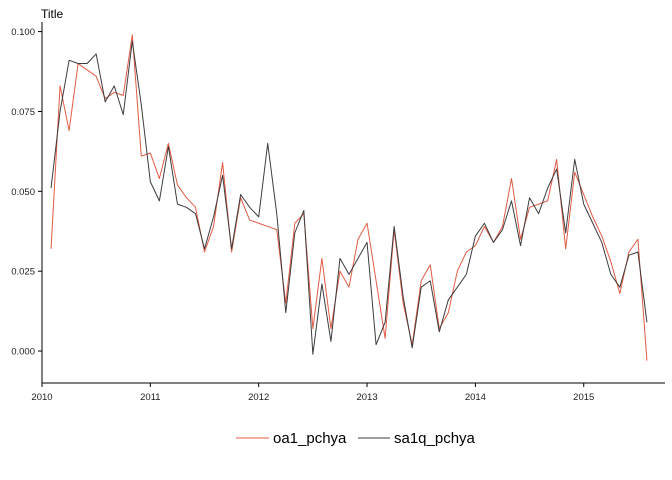 This screenshot has height=480, width=672. What do you see at coordinates (366, 397) in the screenshot?
I see `x-tick-label: 2013` at bounding box center [366, 397].